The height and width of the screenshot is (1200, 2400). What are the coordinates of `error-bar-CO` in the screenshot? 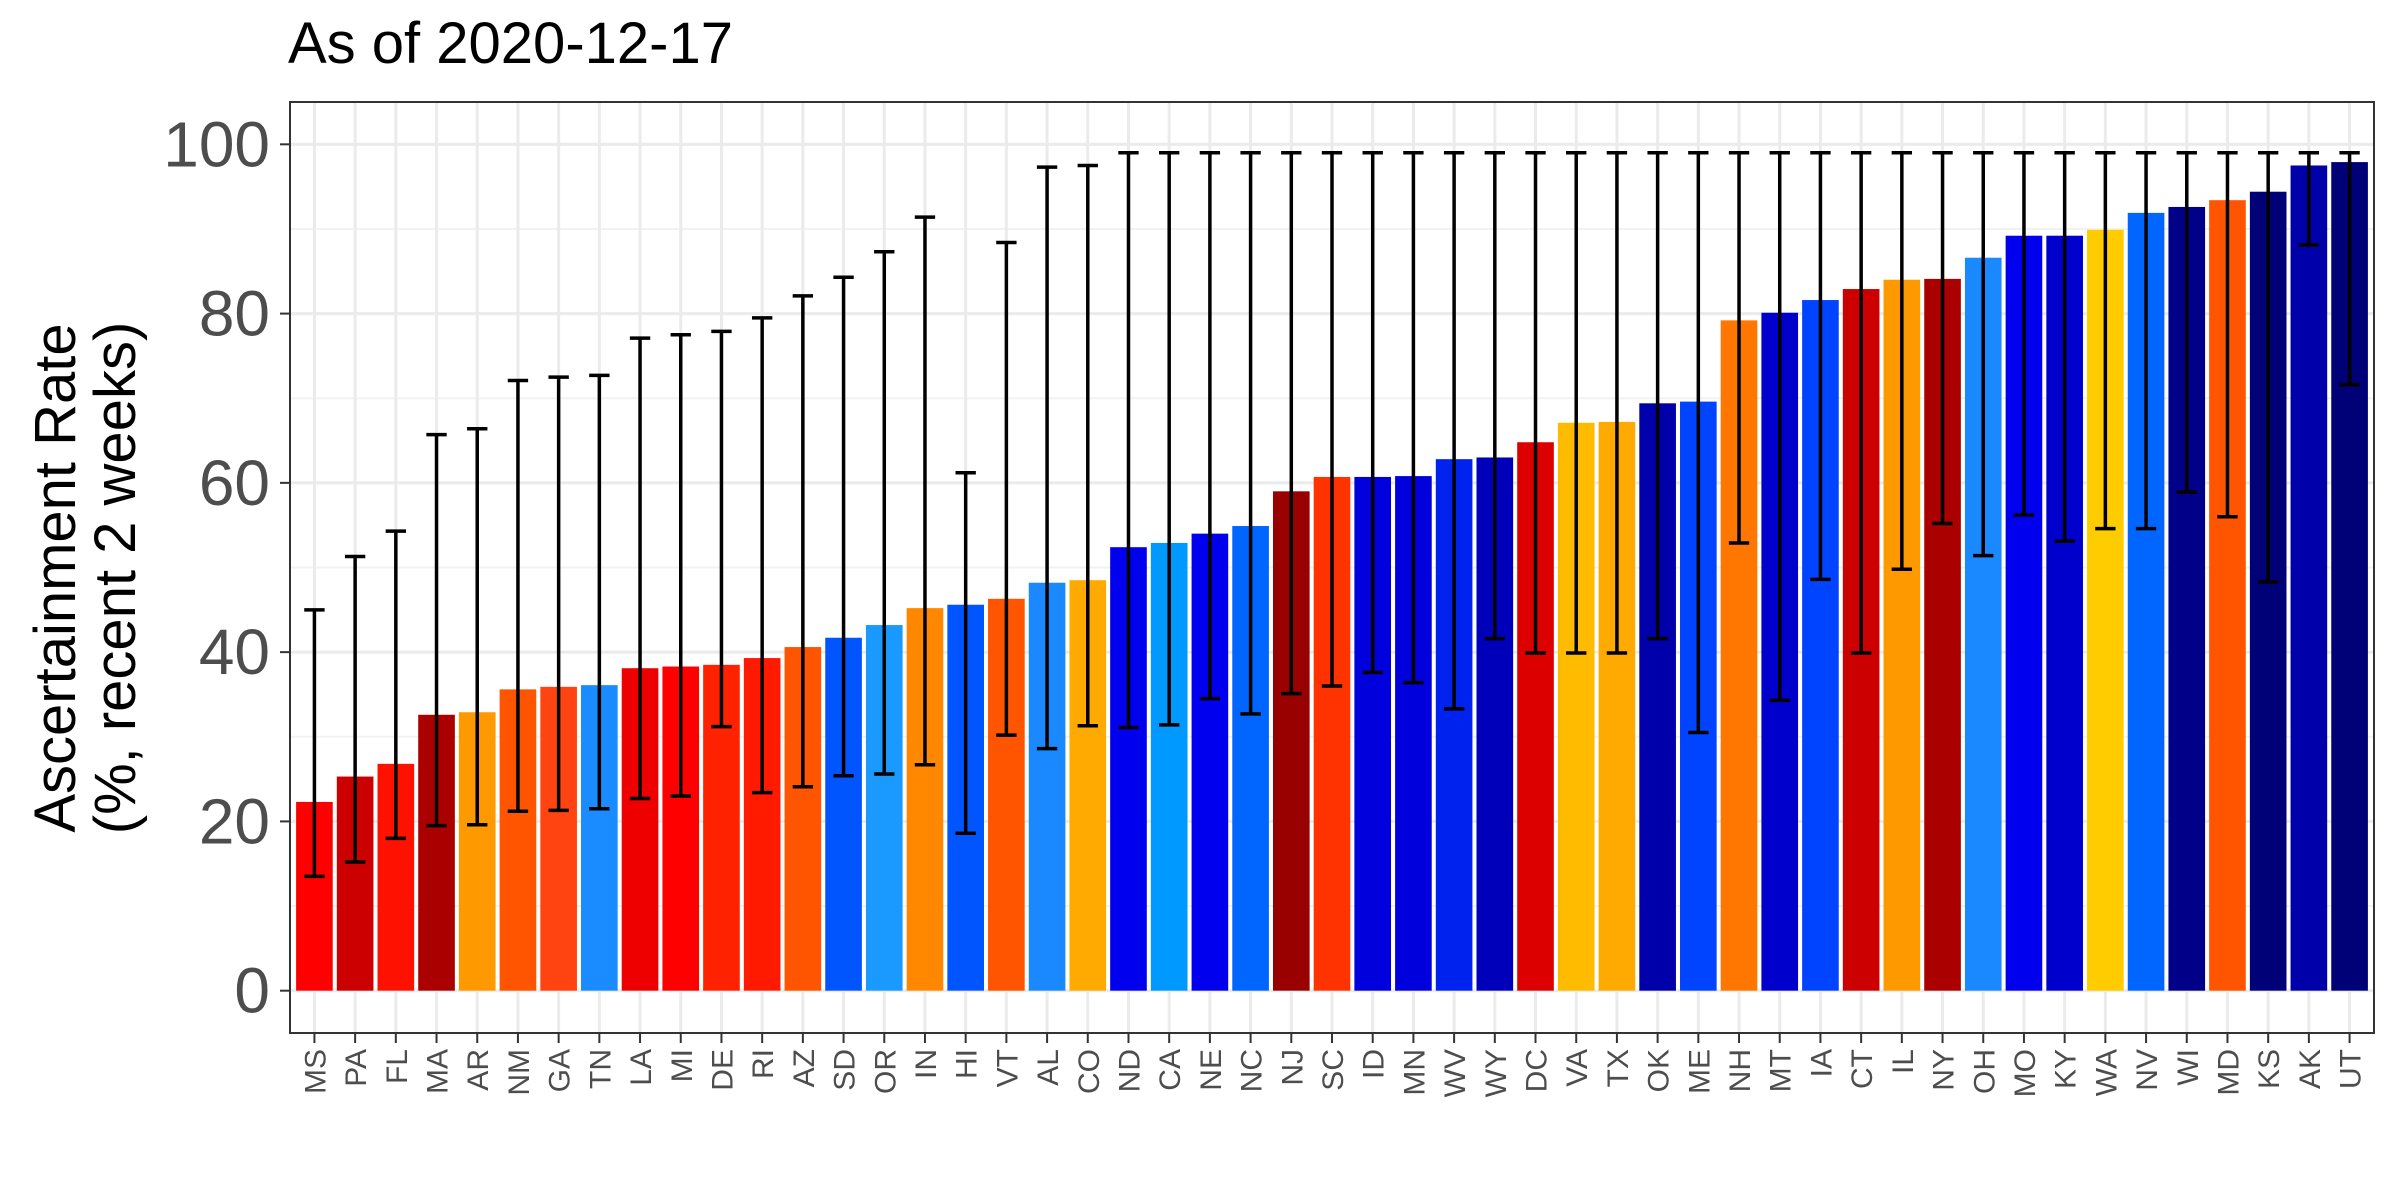 It's located at (1087, 445).